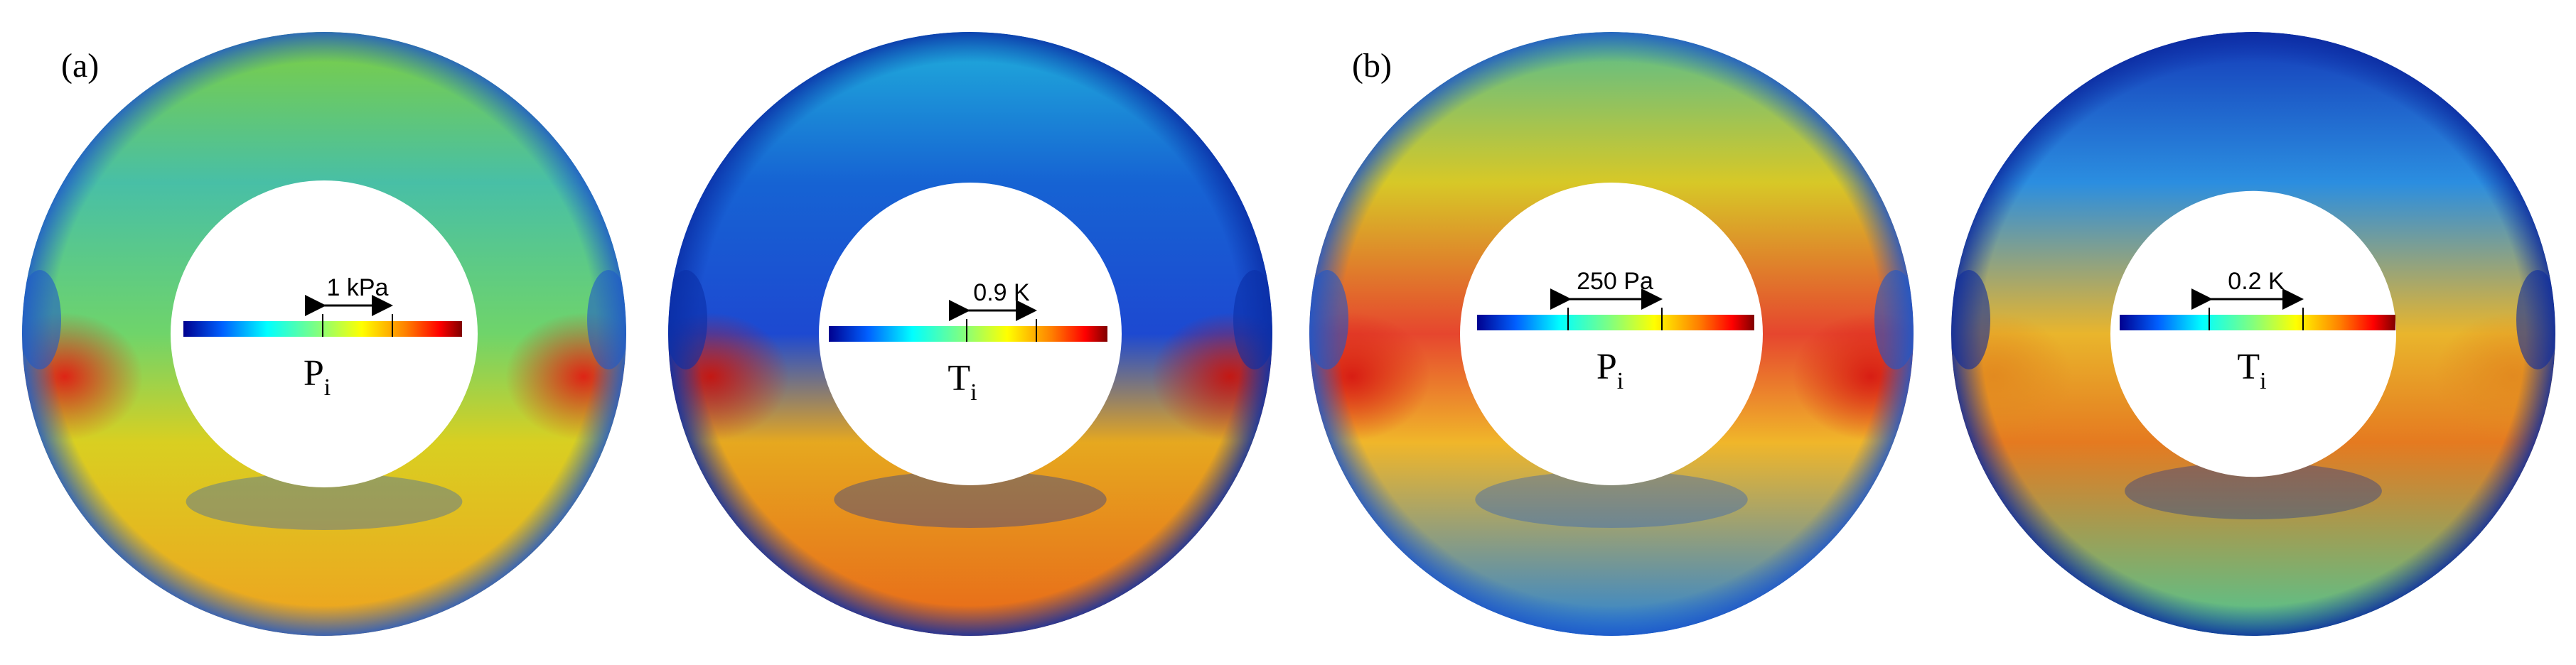 This screenshot has height=665, width=2576. I want to click on scale-label: 0.9 K, so click(1001, 292).